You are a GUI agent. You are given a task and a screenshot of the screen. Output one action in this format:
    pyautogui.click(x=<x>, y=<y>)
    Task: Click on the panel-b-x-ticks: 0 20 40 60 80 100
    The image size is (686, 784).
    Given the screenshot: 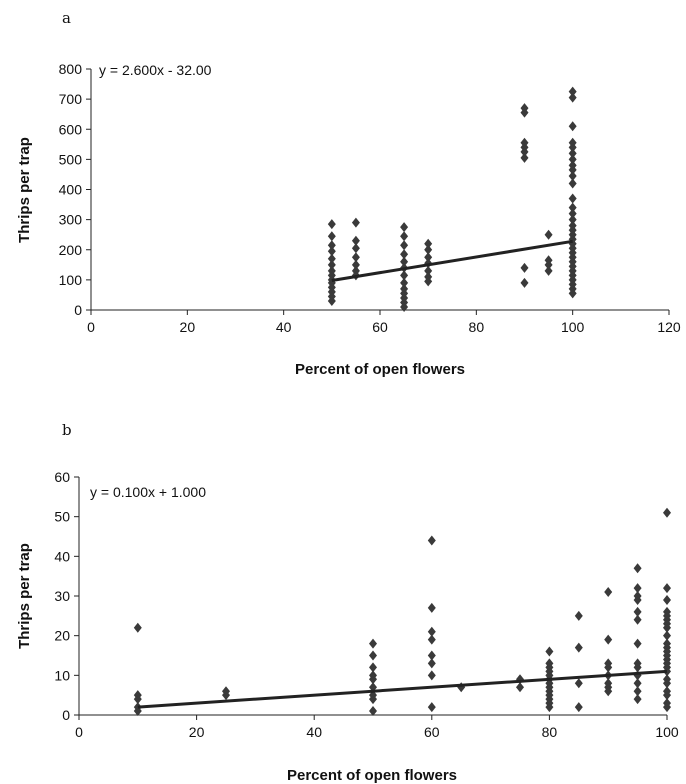 What is the action you would take?
    pyautogui.click(x=377, y=727)
    